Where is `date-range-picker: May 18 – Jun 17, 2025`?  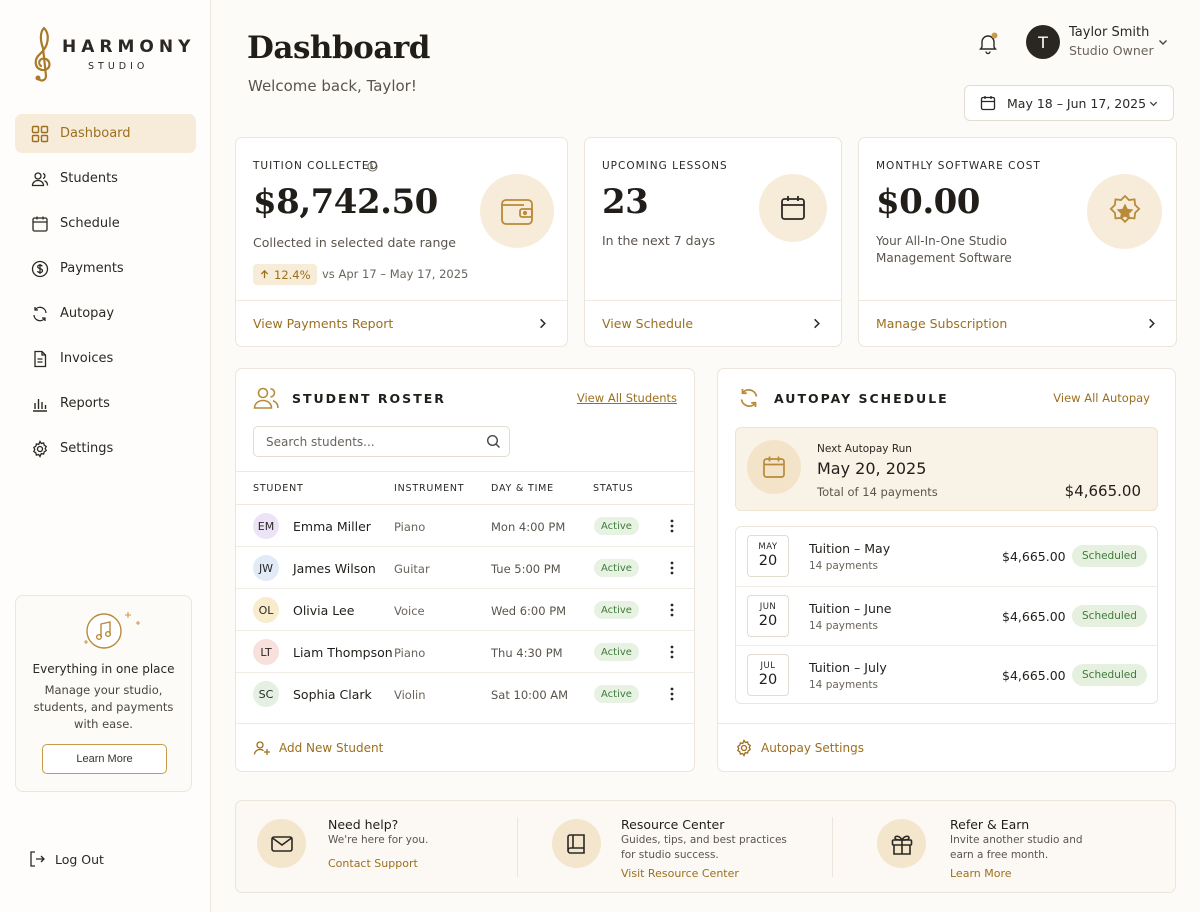
date-range-picker: May 18 – Jun 17, 2025 is located at coordinates (1069, 103).